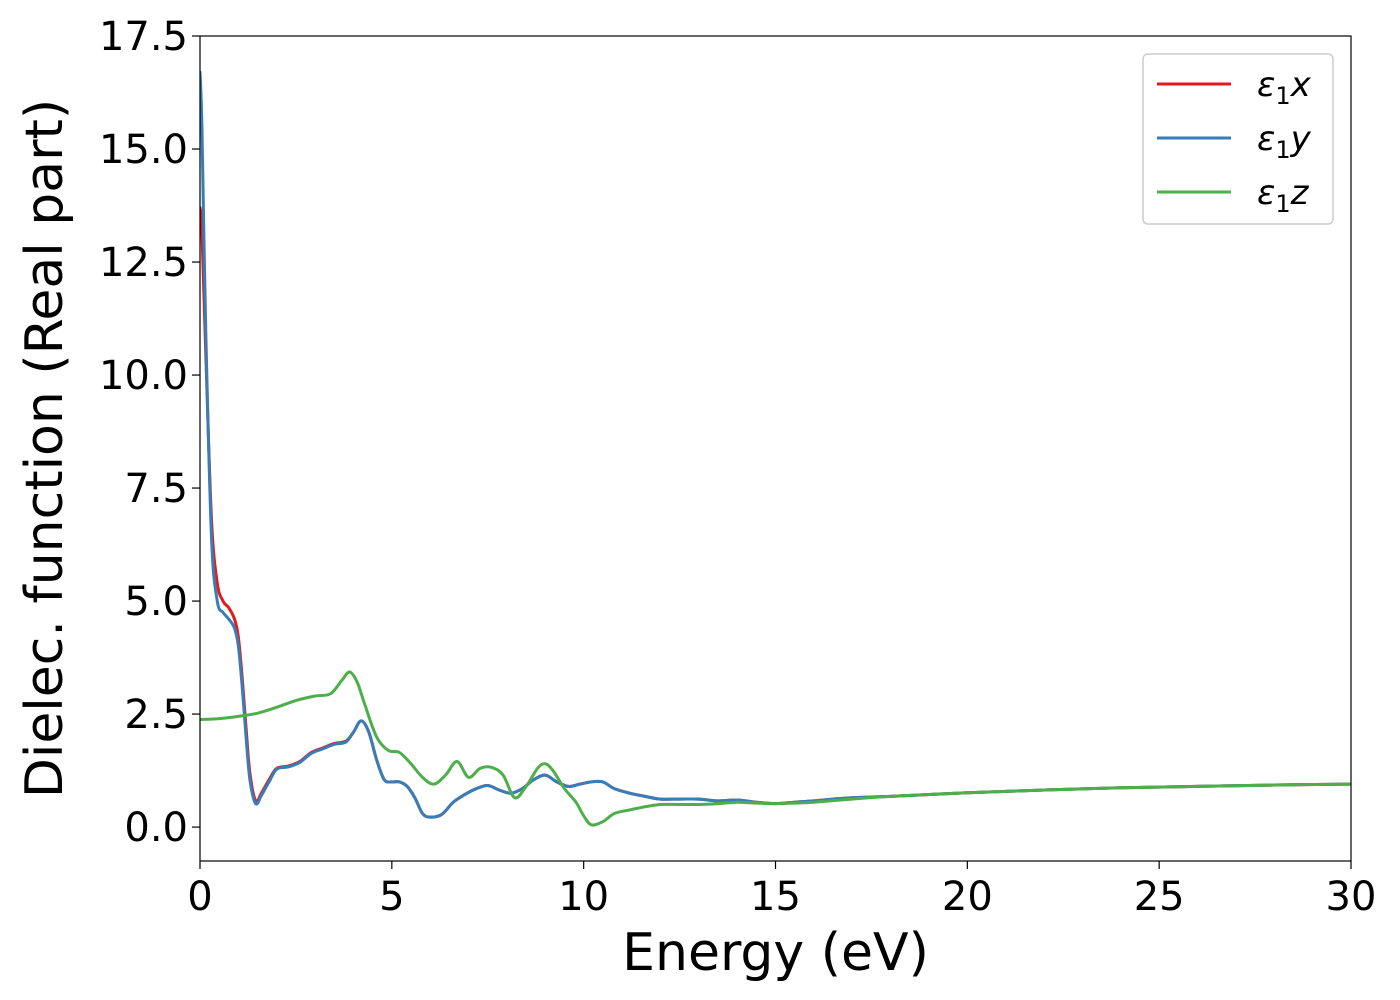 This screenshot has height=1000, width=1400. I want to click on y-tick-label: 17.5, so click(143, 37).